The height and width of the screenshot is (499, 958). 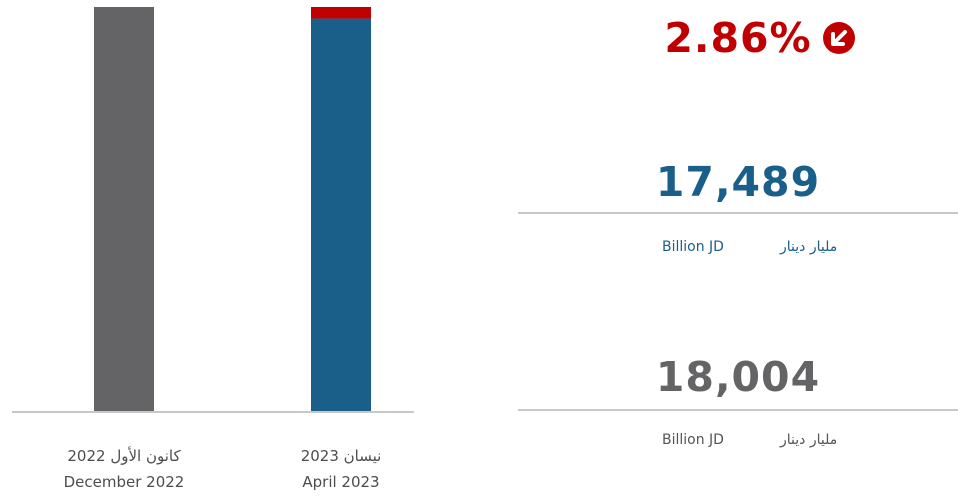 I want to click on change-indicator: 2.86%, so click(x=760, y=38).